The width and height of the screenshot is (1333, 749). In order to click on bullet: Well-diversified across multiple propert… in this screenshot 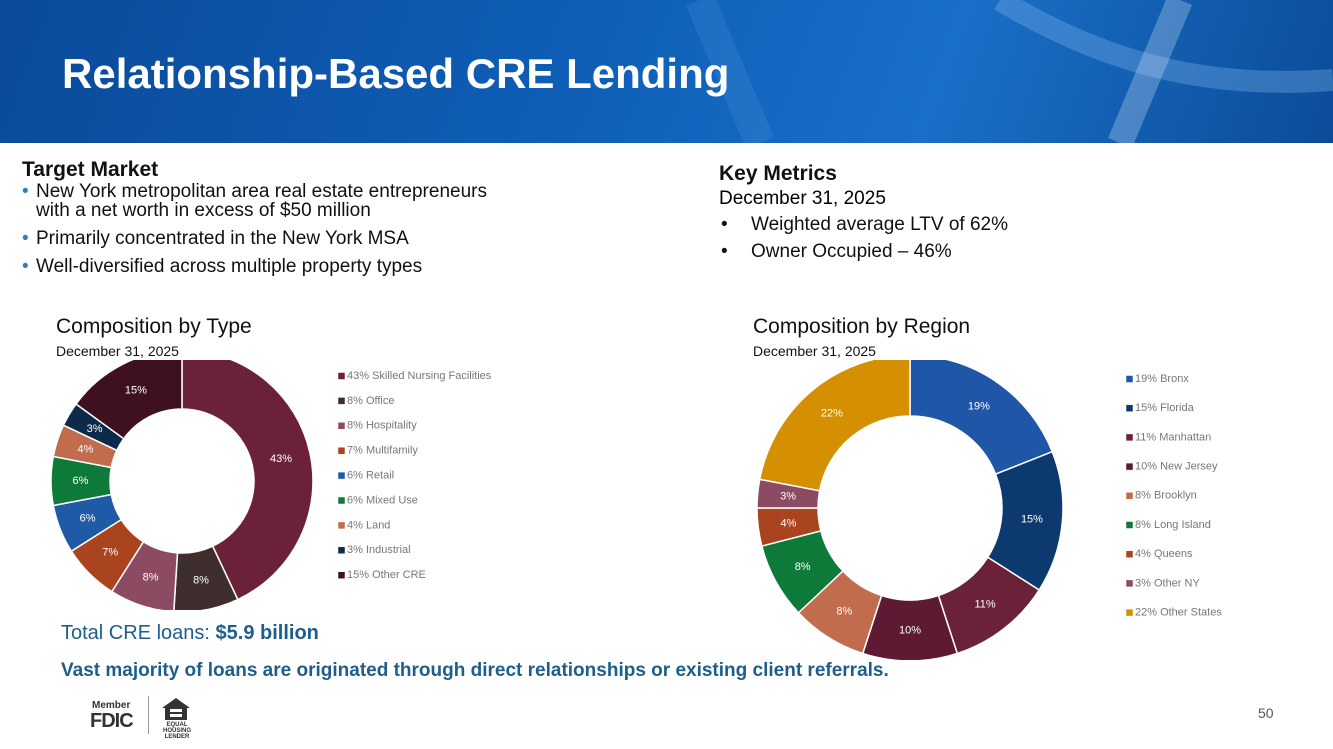, I will do `click(262, 266)`.